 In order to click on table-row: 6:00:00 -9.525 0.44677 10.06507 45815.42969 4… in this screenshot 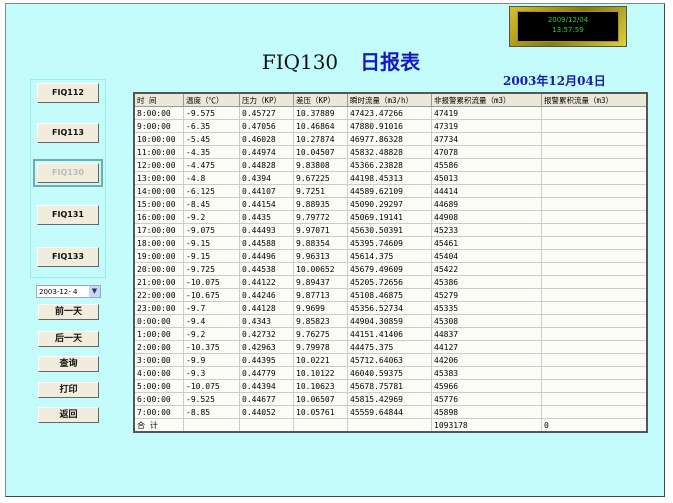, I will do `click(390, 399)`.